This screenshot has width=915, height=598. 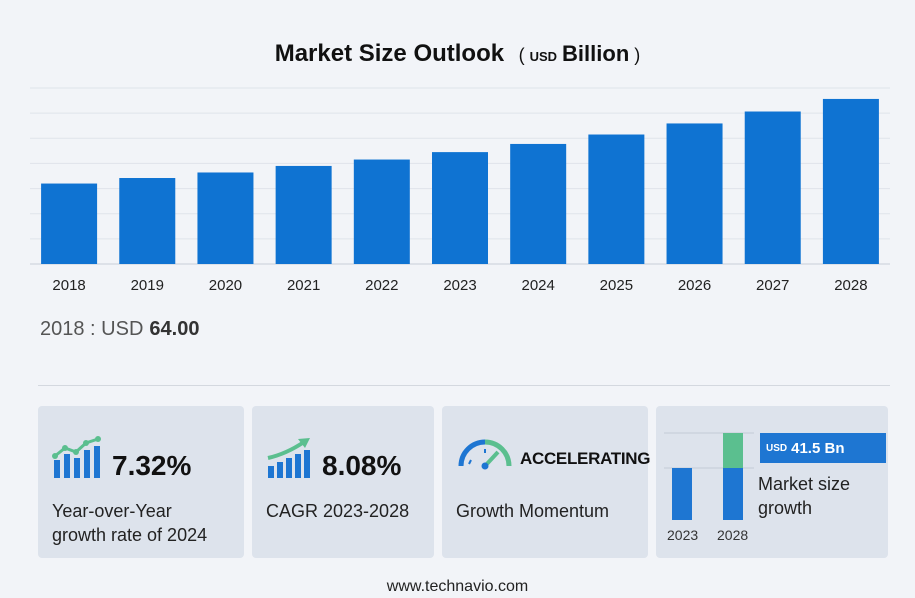 What do you see at coordinates (338, 511) in the screenshot?
I see `cagr-label: CAGR 2023-2028` at bounding box center [338, 511].